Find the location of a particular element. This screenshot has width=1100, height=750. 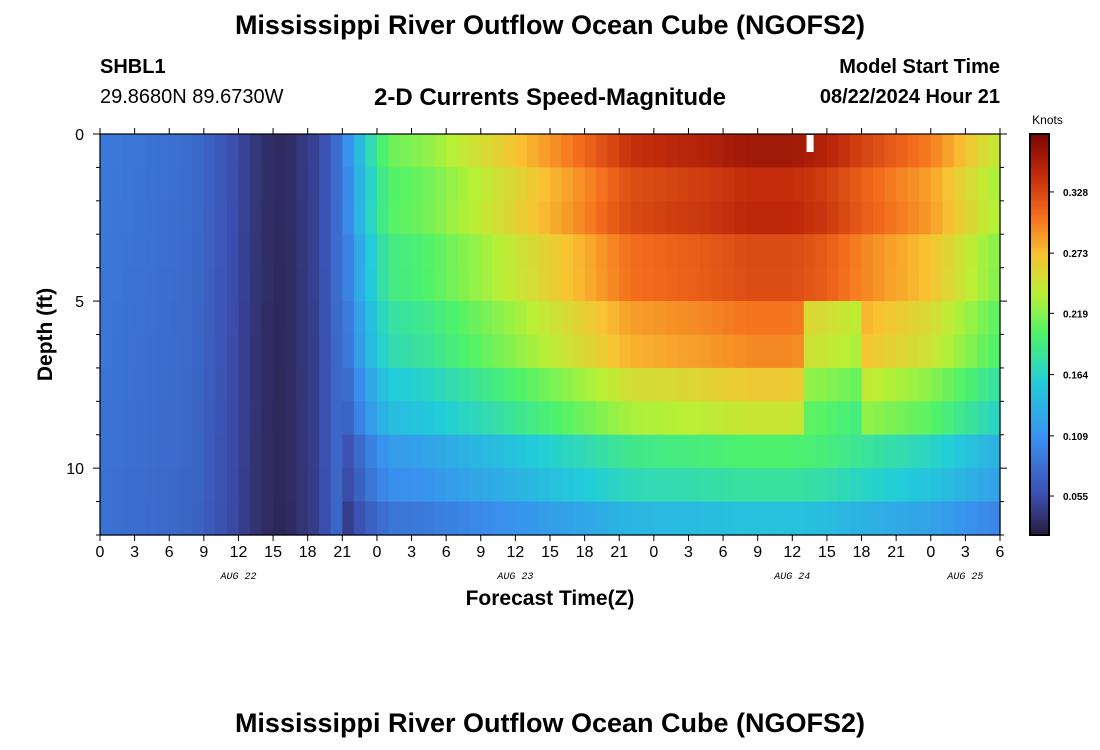

colorbar-tick-label: 0.219 is located at coordinates (1075, 314).